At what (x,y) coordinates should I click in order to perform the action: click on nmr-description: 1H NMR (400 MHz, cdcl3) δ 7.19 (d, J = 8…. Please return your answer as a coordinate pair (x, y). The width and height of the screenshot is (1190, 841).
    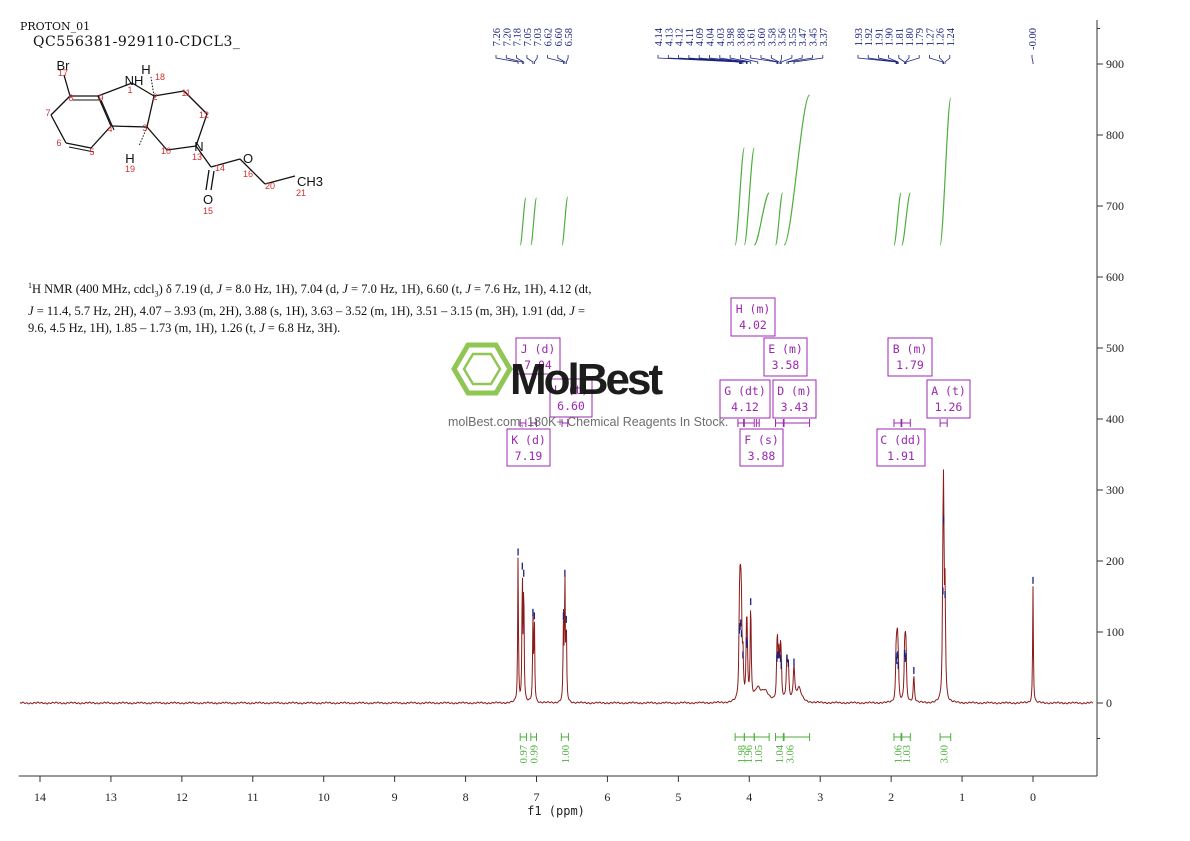
    Looking at the image, I should click on (313, 307).